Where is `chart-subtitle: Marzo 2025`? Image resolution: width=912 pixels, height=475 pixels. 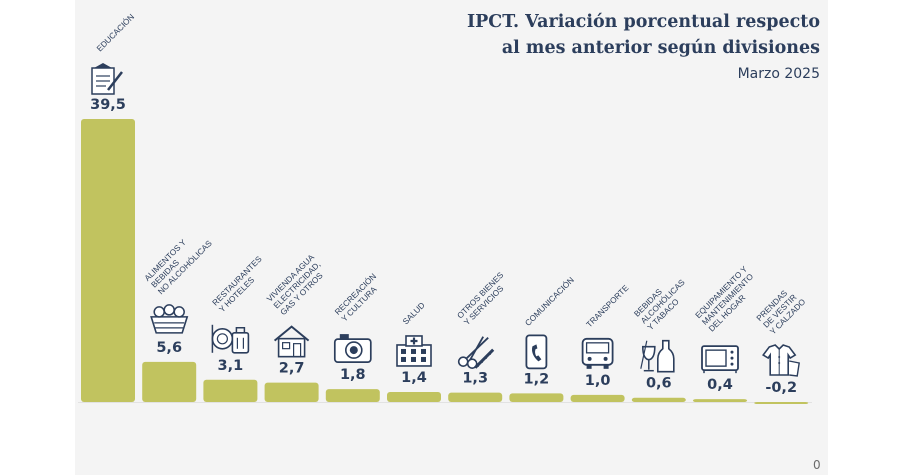
chart-subtitle: Marzo 2025 is located at coordinates (778, 74).